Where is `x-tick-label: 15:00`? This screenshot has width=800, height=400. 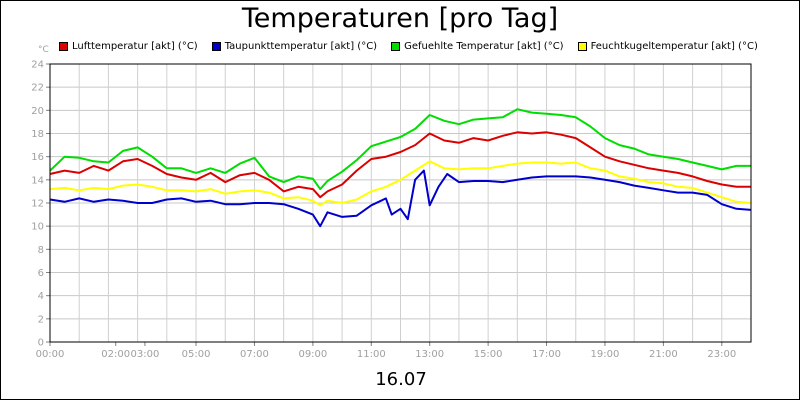
x-tick-label: 15:00 is located at coordinates (488, 354).